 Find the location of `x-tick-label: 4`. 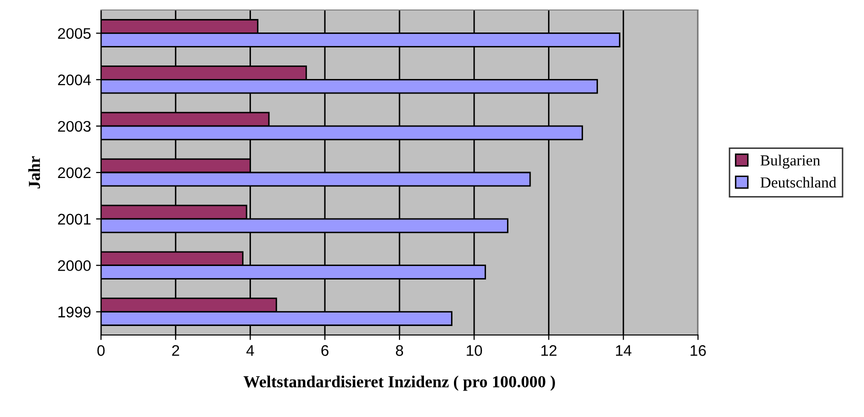

x-tick-label: 4 is located at coordinates (250, 350).